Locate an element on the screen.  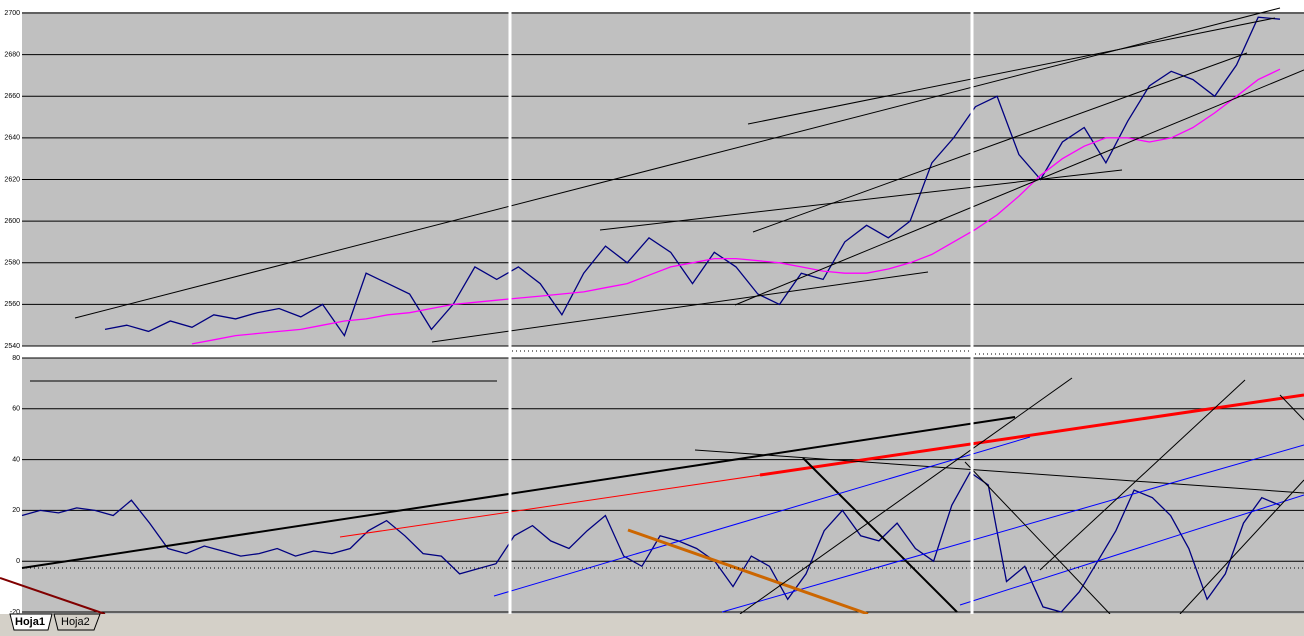
y-tick-label: 40 is located at coordinates (16, 459).